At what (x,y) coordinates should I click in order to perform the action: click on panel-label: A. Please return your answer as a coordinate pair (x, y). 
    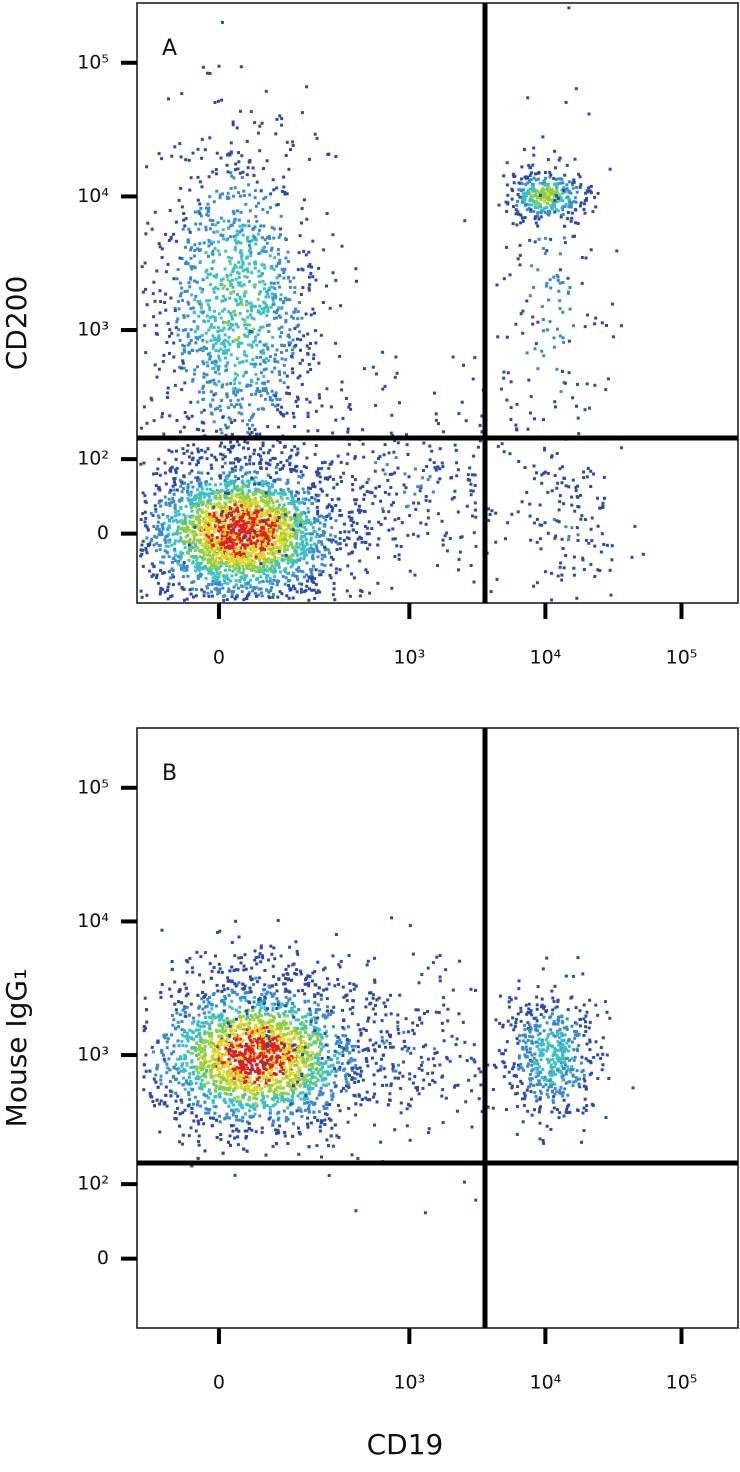
    Looking at the image, I should click on (169, 48).